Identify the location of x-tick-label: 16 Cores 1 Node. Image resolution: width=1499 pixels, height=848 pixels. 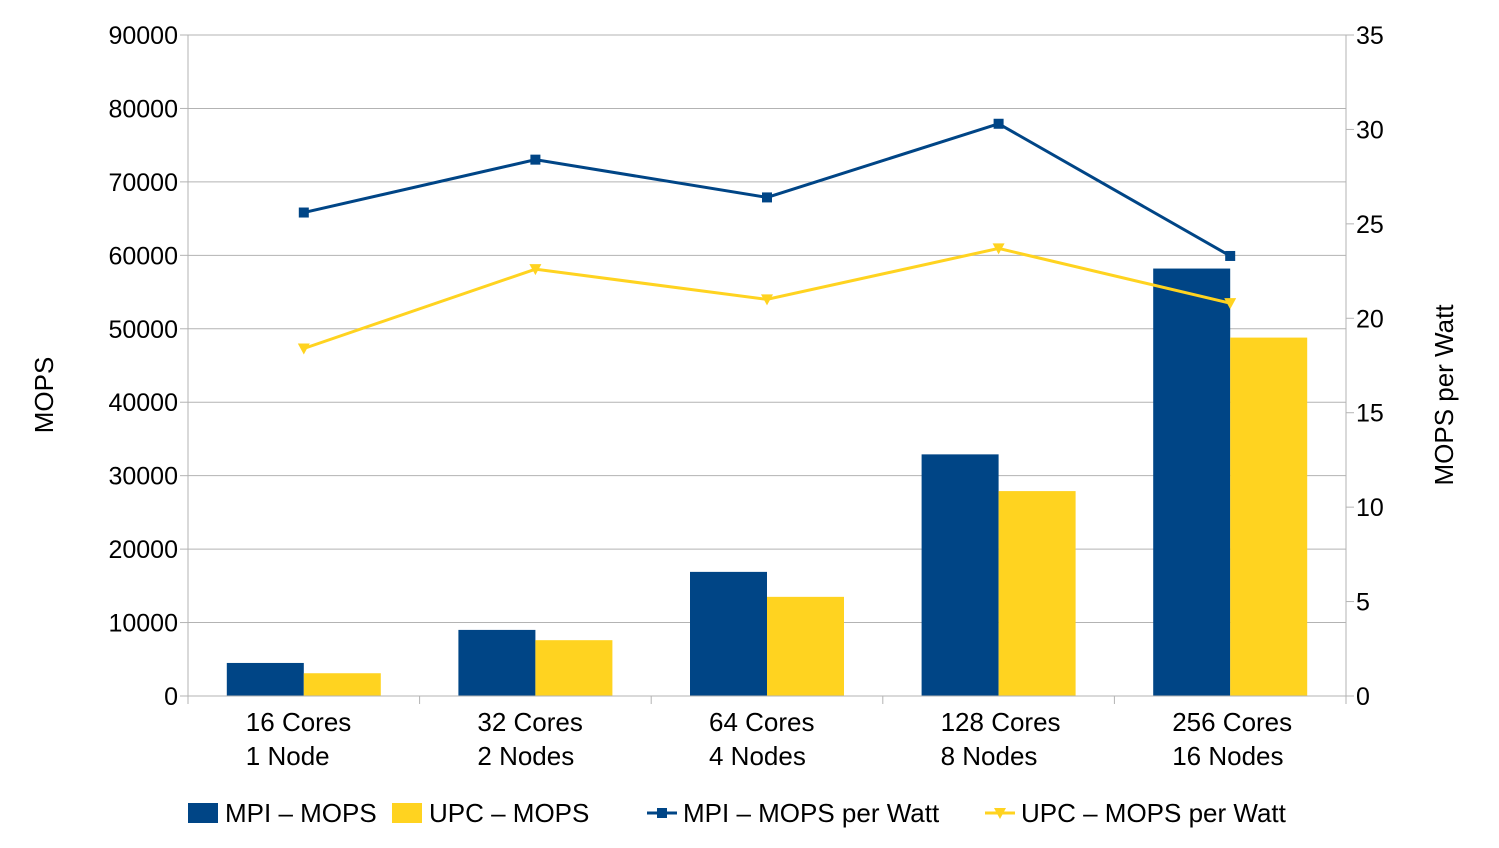
(298, 739).